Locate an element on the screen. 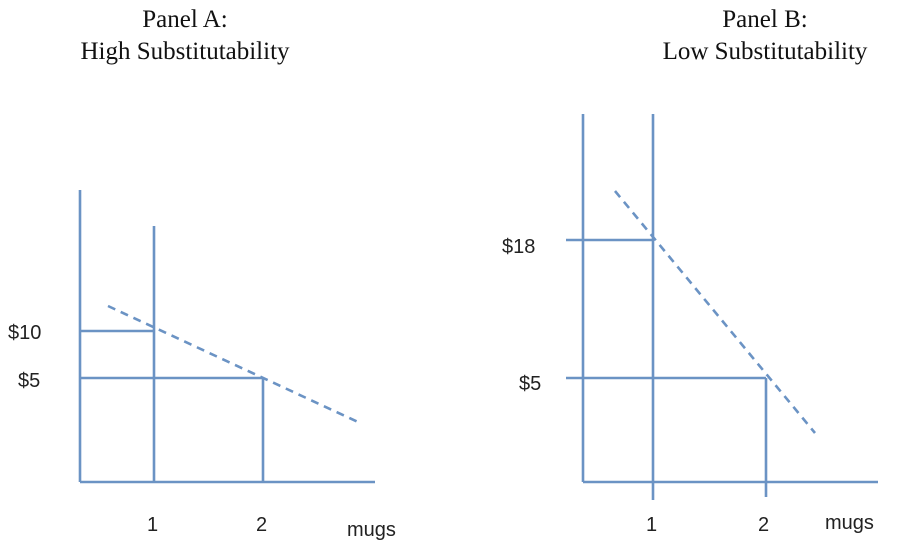 The image size is (915, 544). panel-b-x-label-2: 2 is located at coordinates (763, 525).